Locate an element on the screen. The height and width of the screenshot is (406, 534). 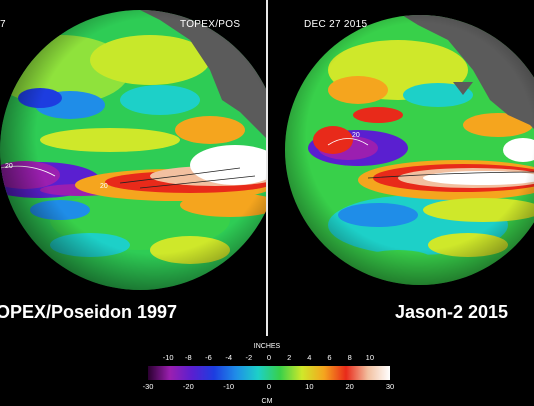
colorbar-unit: CM is located at coordinates (267, 401).